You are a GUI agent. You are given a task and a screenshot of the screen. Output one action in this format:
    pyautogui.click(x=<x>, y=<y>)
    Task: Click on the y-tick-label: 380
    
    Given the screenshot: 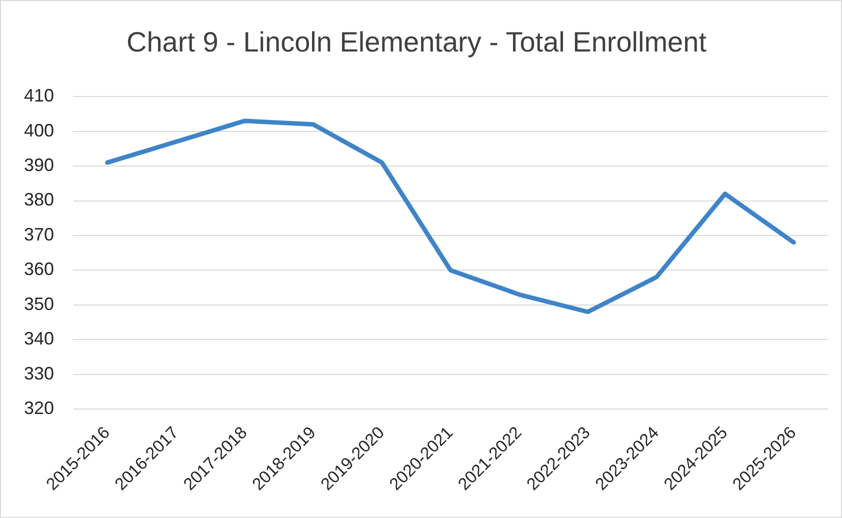 What is the action you would take?
    pyautogui.click(x=39, y=200)
    